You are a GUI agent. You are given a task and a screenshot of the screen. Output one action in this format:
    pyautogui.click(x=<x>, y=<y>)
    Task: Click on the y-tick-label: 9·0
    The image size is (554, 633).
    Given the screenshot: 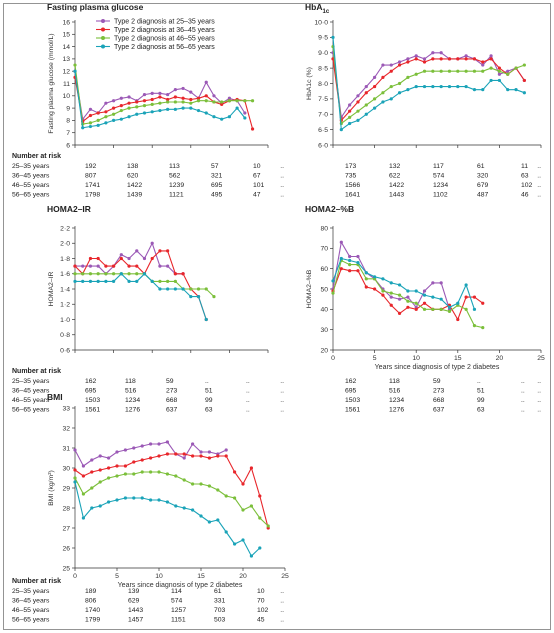 What is the action you would take?
    pyautogui.click(x=323, y=53)
    